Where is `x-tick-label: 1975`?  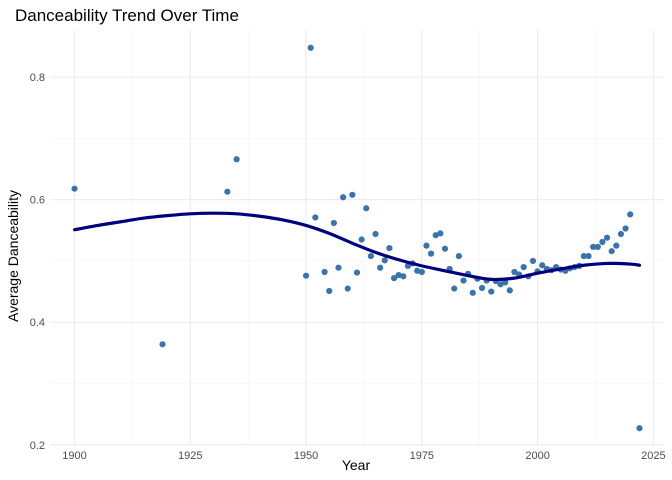
x-tick-label: 1975 is located at coordinates (422, 456).